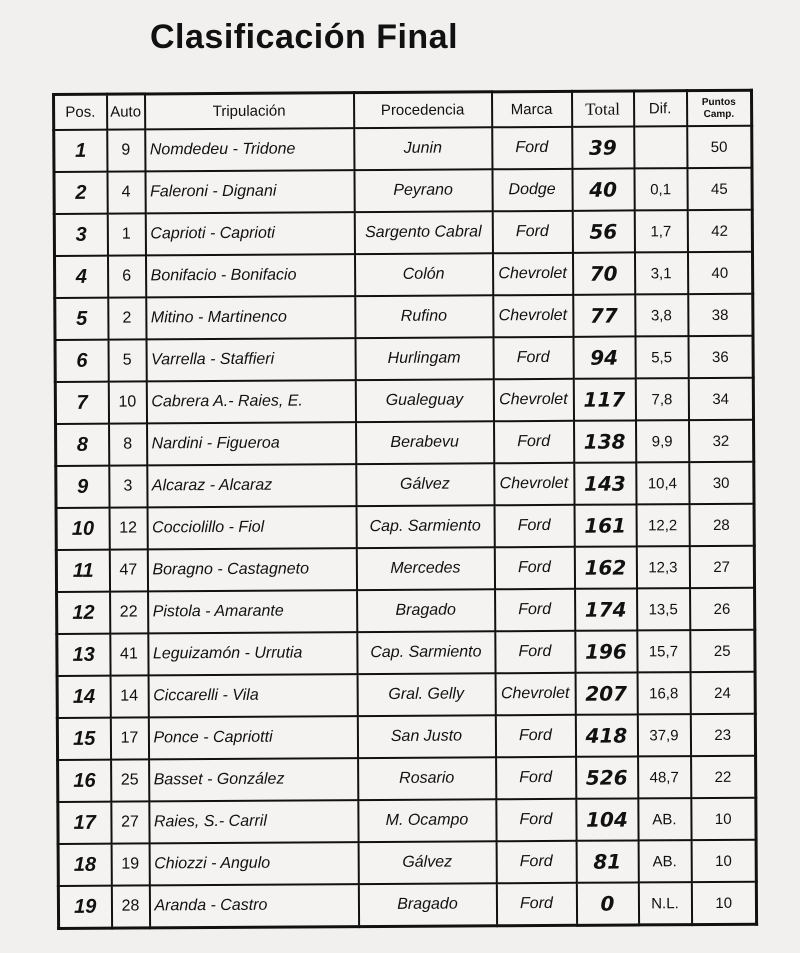 The width and height of the screenshot is (800, 953). What do you see at coordinates (660, 108) in the screenshot?
I see `header-dif: Dif.` at bounding box center [660, 108].